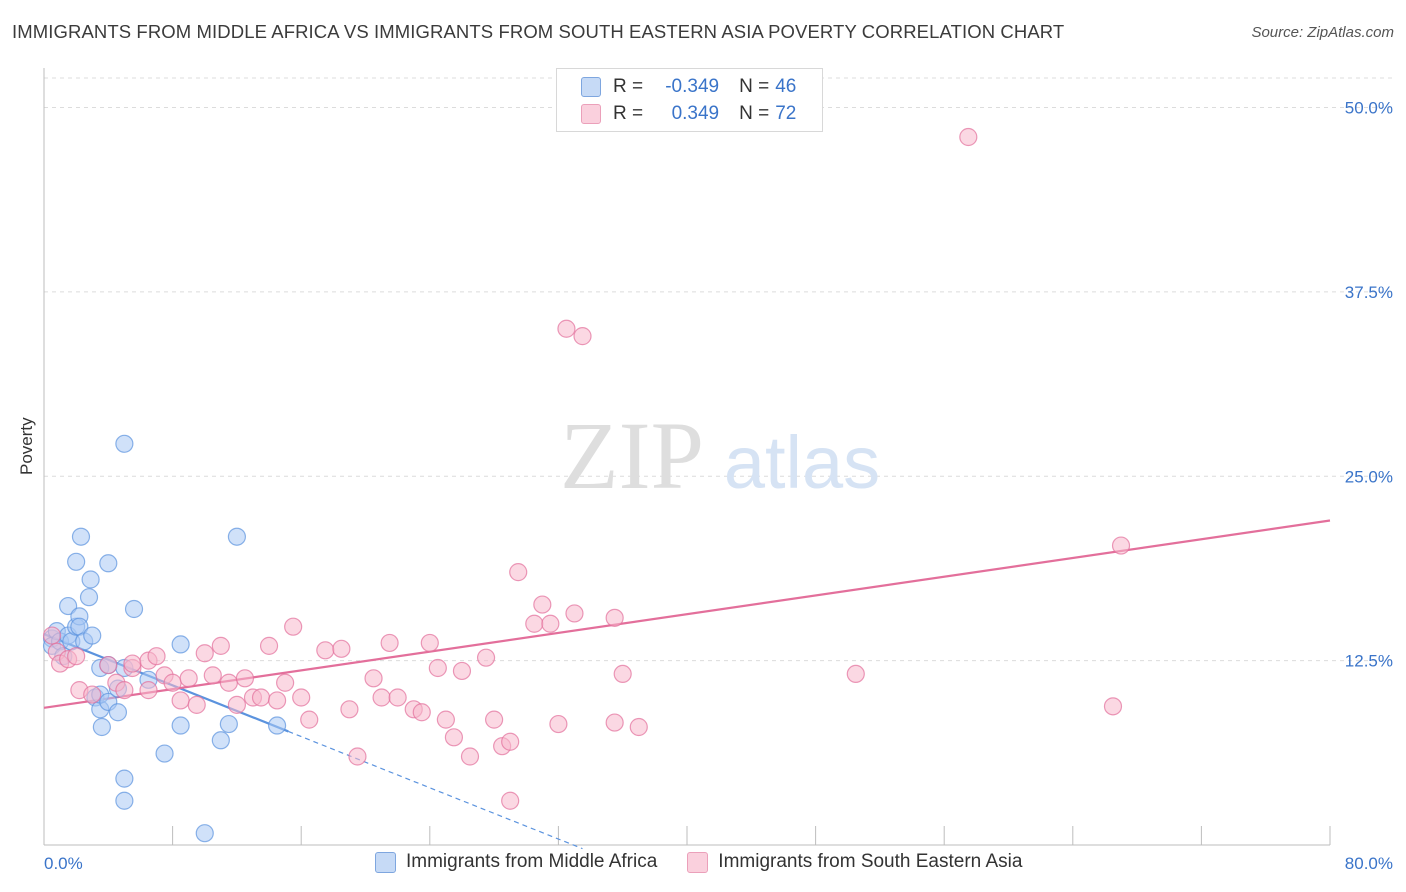 This screenshot has width=1406, height=892. What do you see at coordinates (1369, 476) in the screenshot?
I see `y-tick-label: 25.0%` at bounding box center [1369, 476].